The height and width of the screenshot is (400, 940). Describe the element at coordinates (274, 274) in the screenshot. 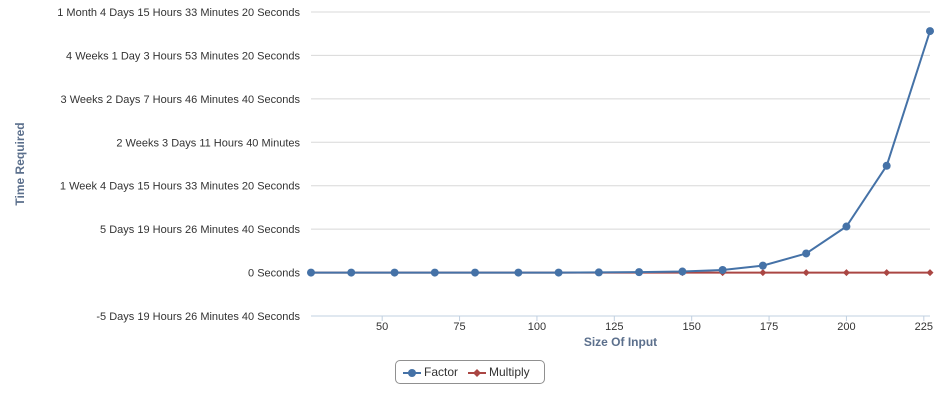

I see `y-tick-label: 0 Seconds` at that location.